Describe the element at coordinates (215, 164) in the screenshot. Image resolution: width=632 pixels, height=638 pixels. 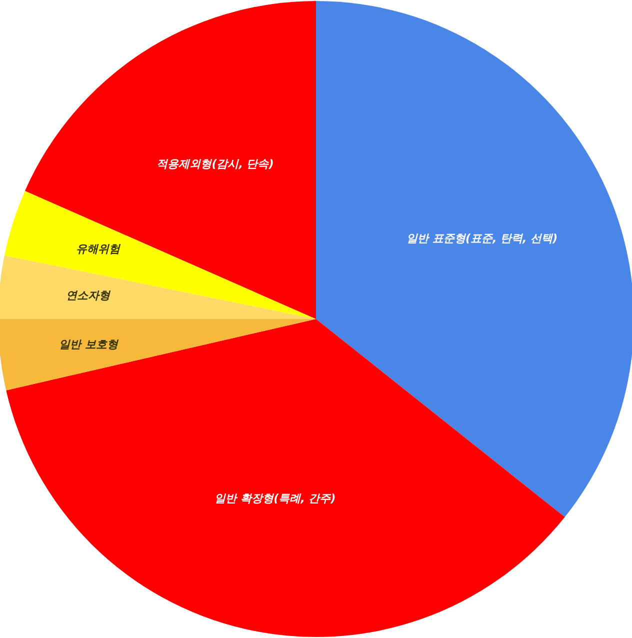
I see `slice-label: 적용제외형(감시, 단속)` at that location.